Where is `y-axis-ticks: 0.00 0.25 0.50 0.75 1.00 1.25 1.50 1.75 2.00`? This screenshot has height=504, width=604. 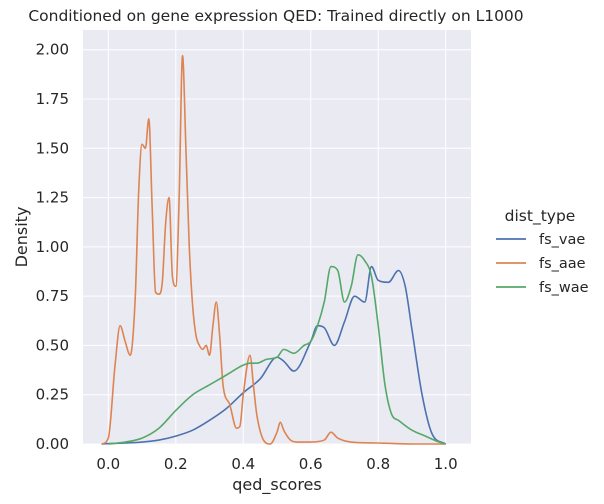
y-axis-ticks: 0.00 0.25 0.50 0.75 1.00 1.25 1.50 1.75 2.00 is located at coordinates (52, 247).